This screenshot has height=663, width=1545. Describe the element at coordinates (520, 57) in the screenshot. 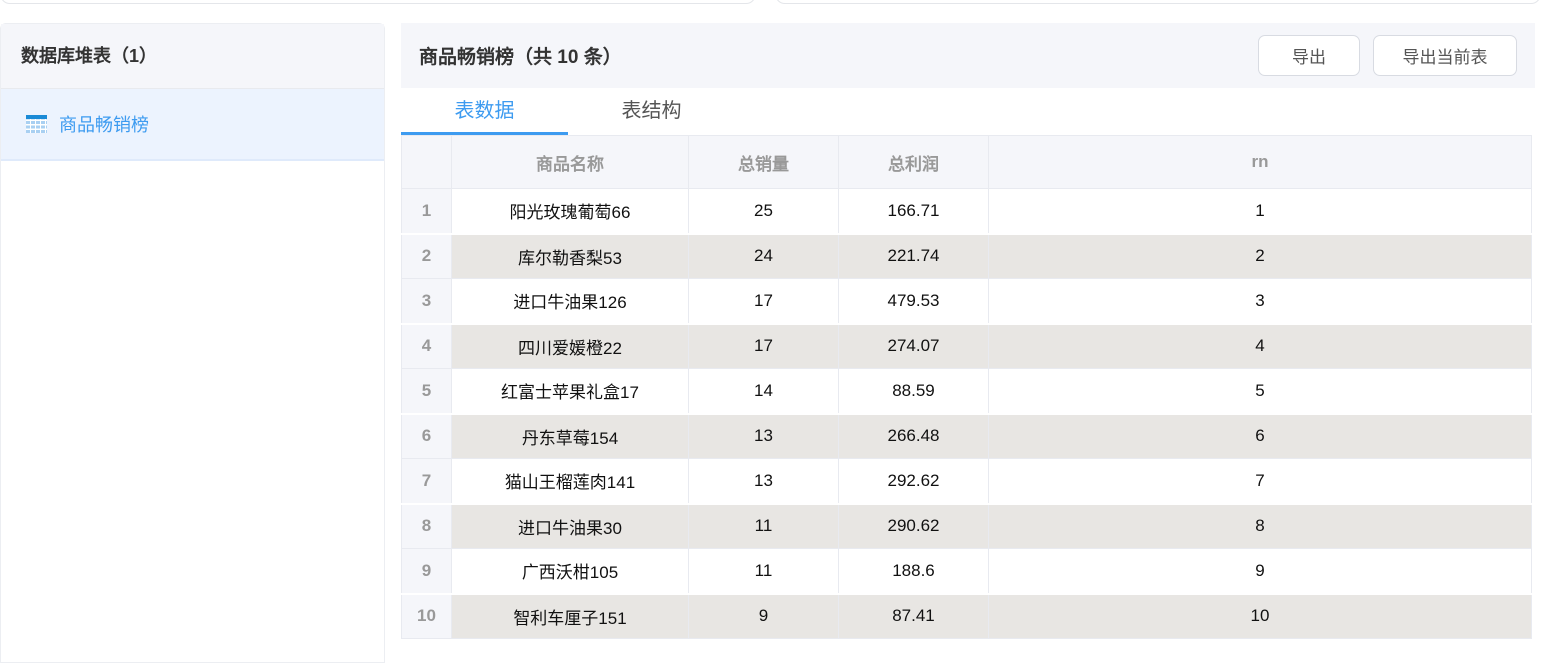

I see `page-title: 商品畅销榜（共 10 条）` at that location.